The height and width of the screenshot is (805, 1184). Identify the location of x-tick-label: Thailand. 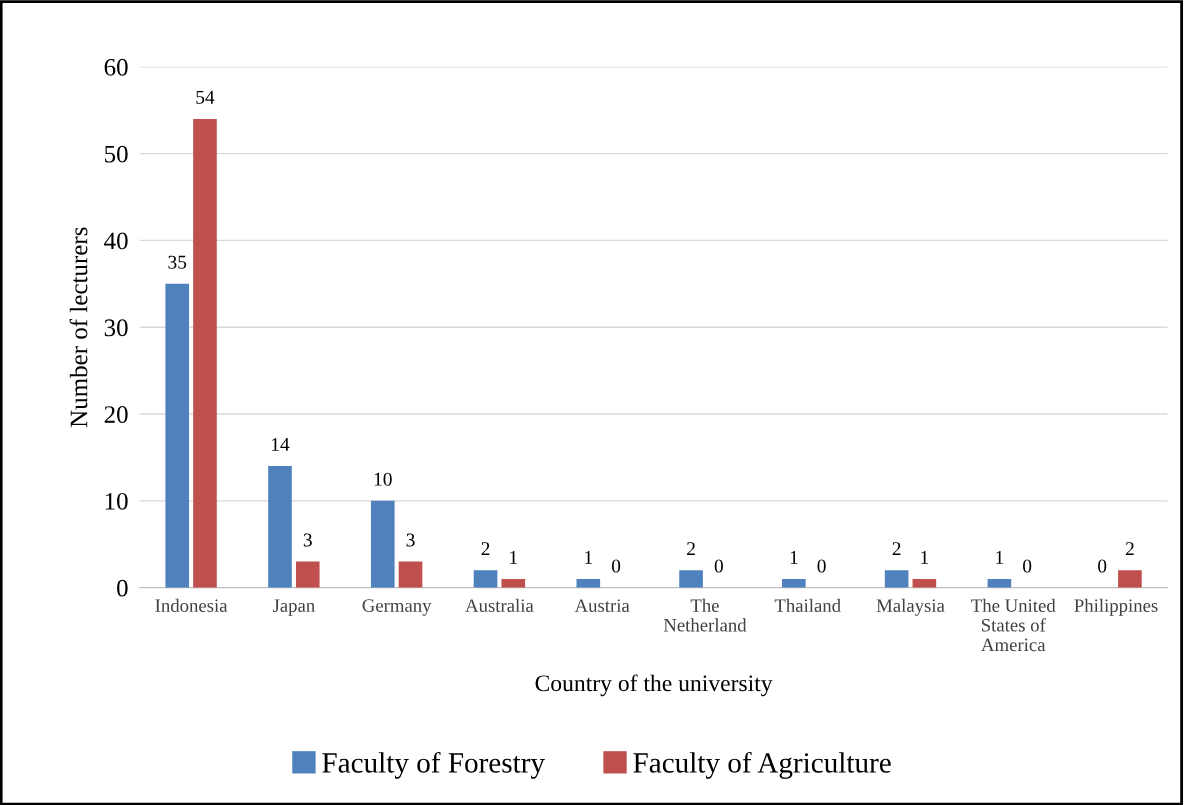
(807, 605).